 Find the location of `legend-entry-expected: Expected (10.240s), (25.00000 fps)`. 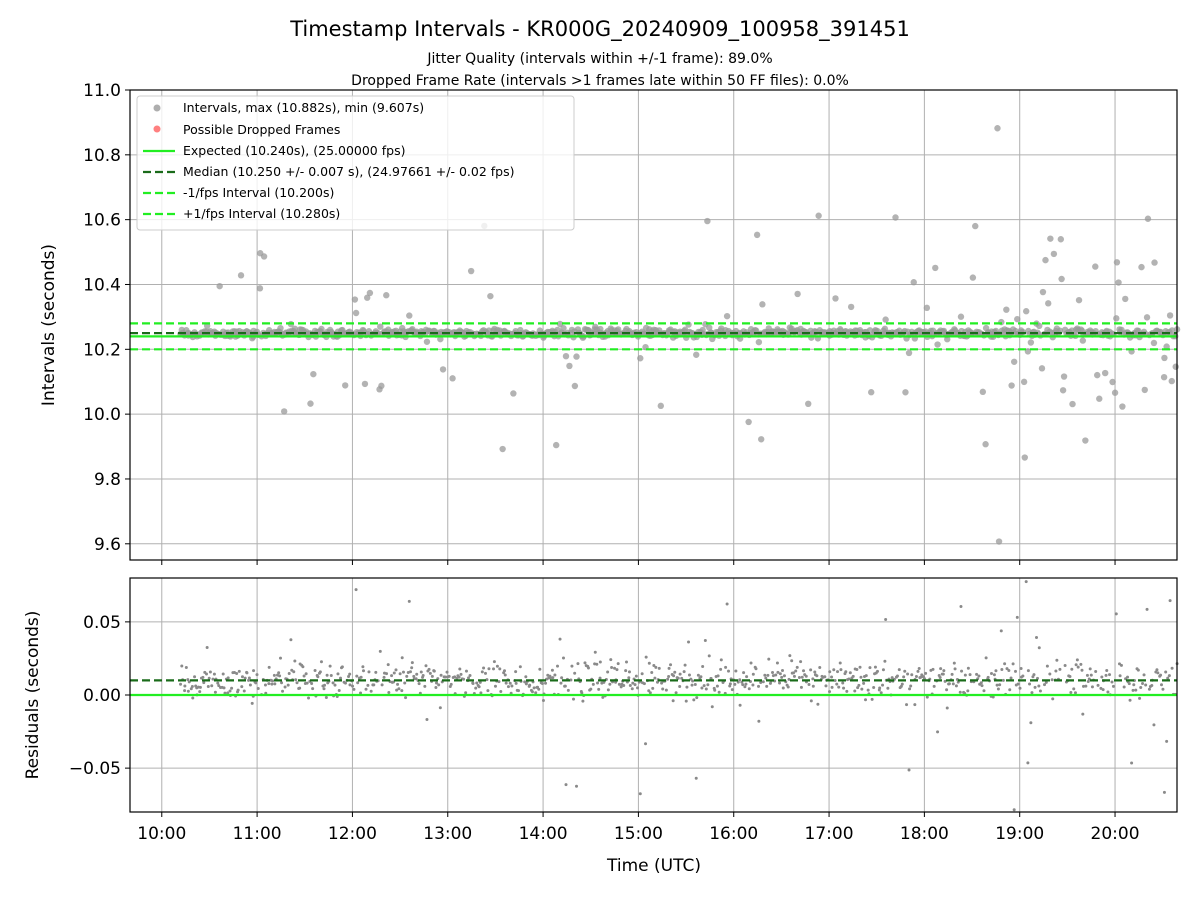

legend-entry-expected: Expected (10.240s), (25.00000 fps) is located at coordinates (274, 150).